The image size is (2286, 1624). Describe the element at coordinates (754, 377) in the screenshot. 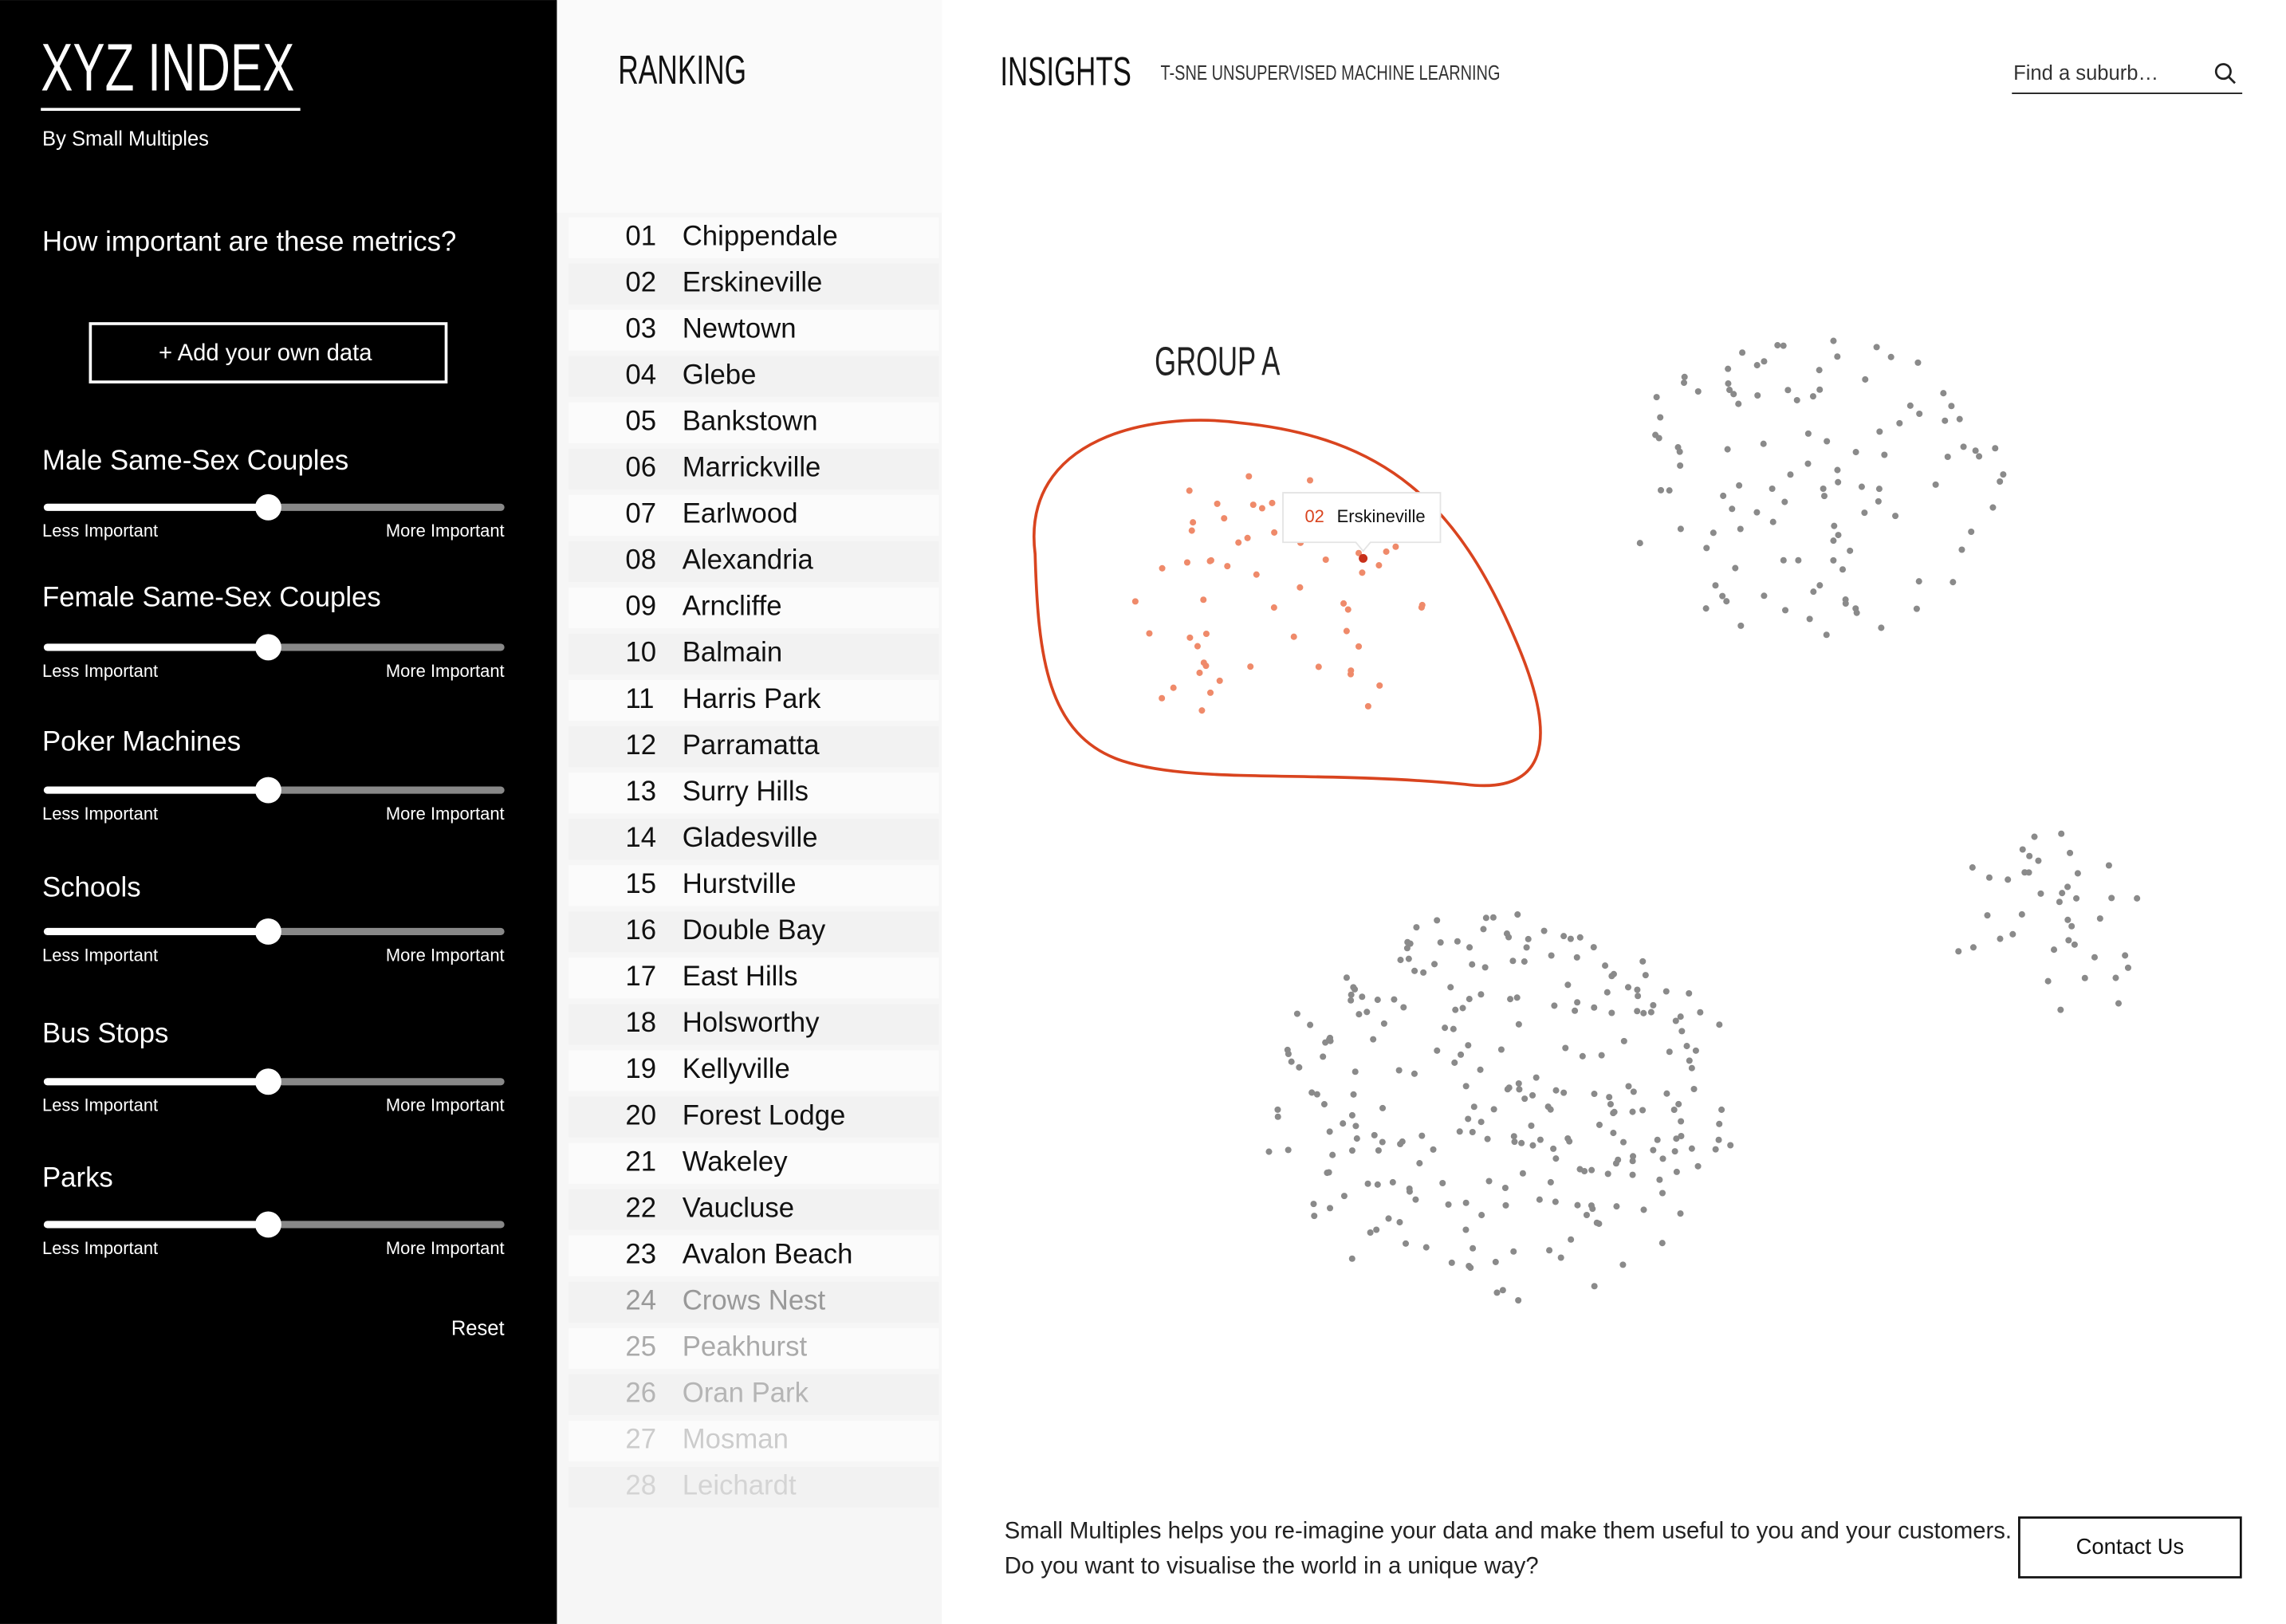

I see `ranking-row: 04 Glebe` at that location.